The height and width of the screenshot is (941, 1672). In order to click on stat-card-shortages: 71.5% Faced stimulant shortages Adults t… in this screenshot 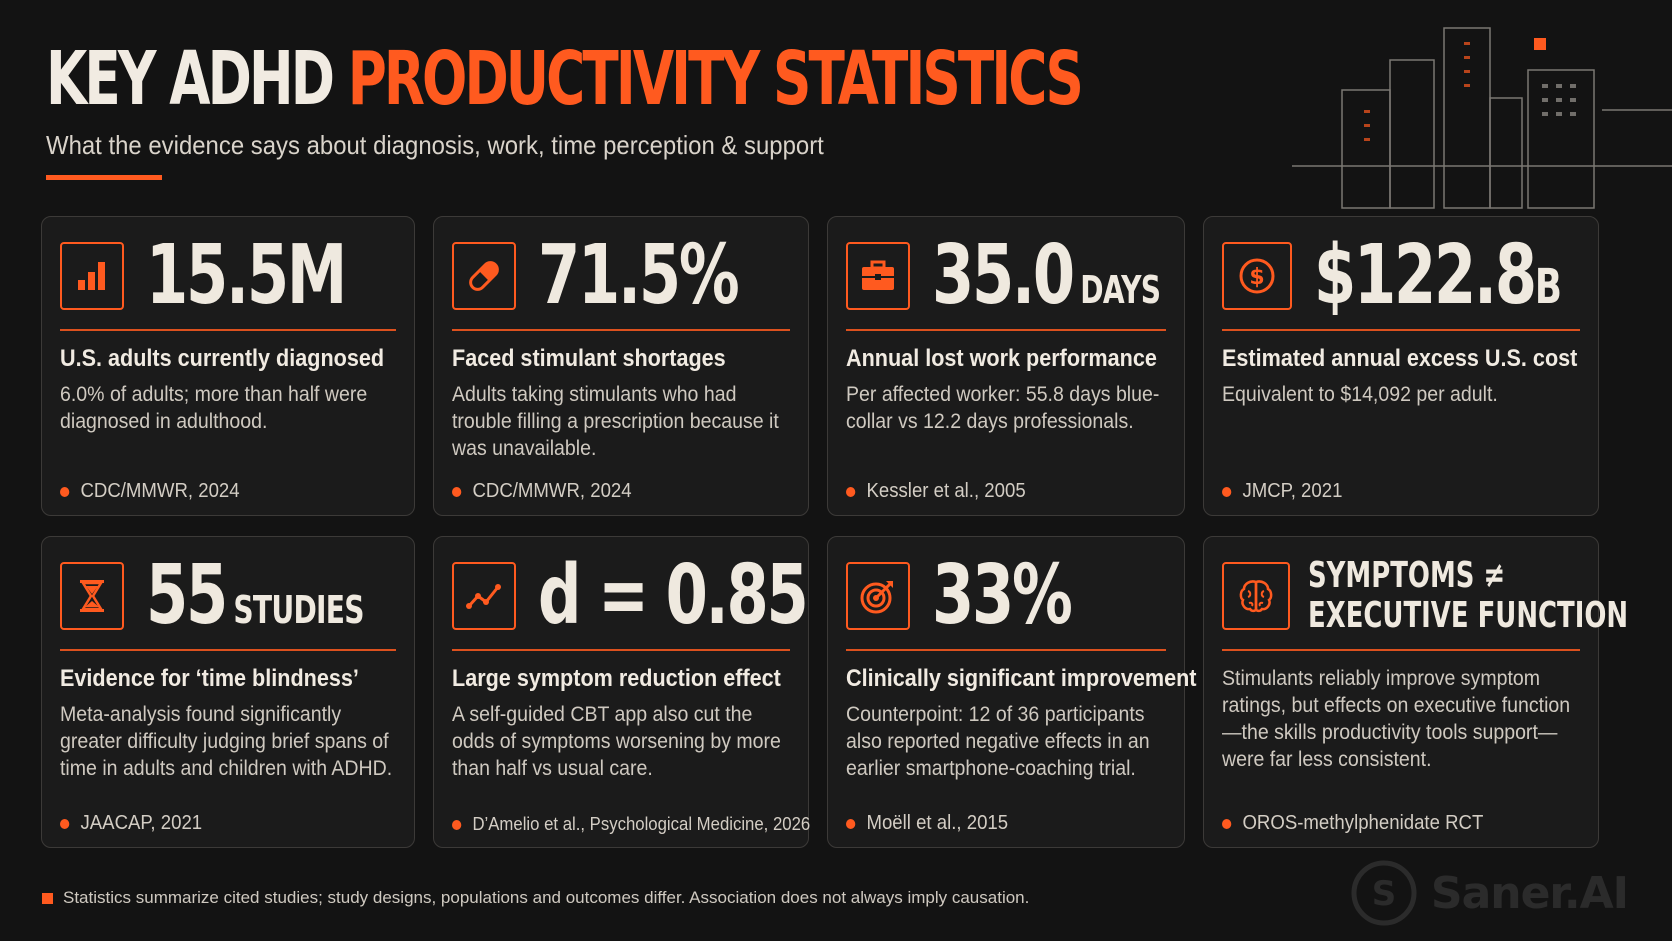, I will do `click(621, 366)`.